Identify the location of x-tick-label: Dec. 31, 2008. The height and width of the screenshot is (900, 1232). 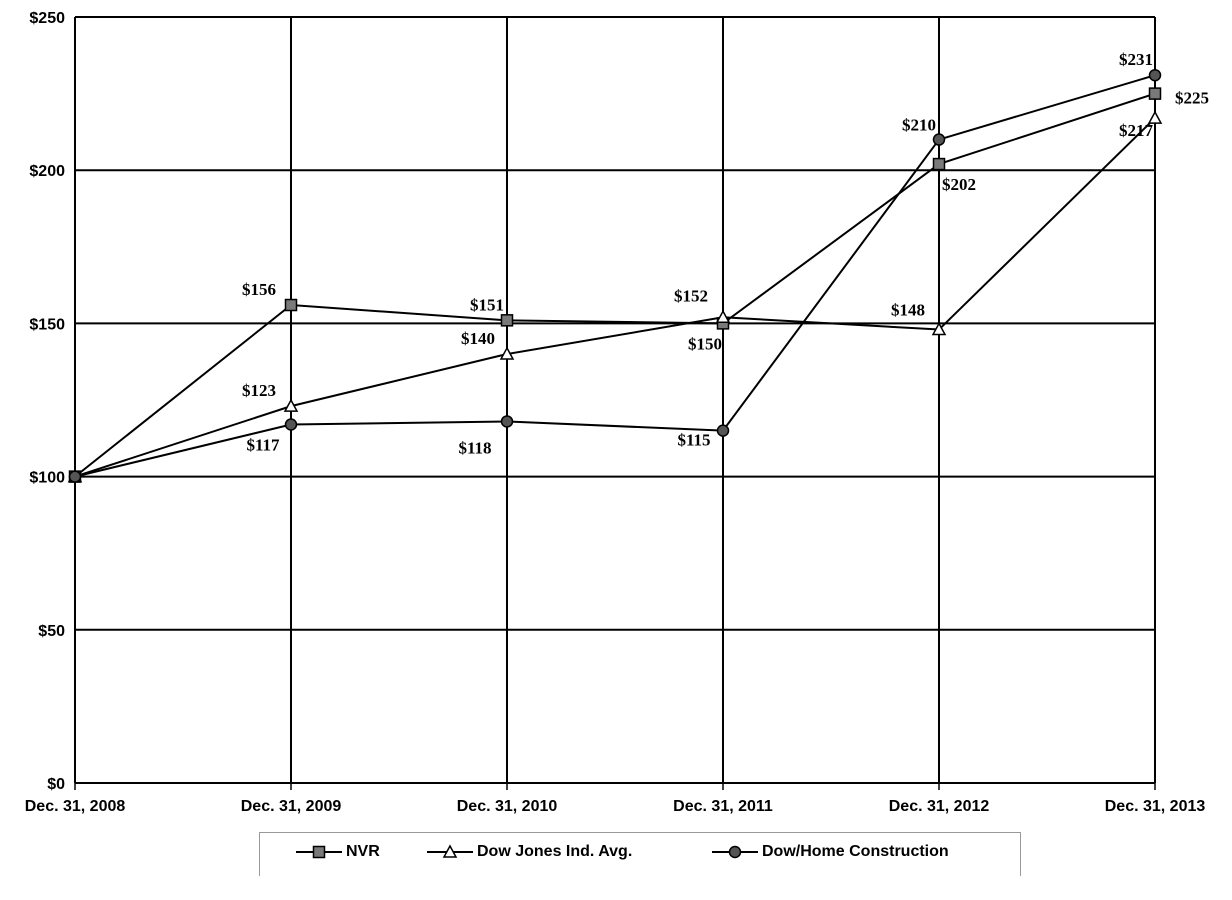
(75, 806).